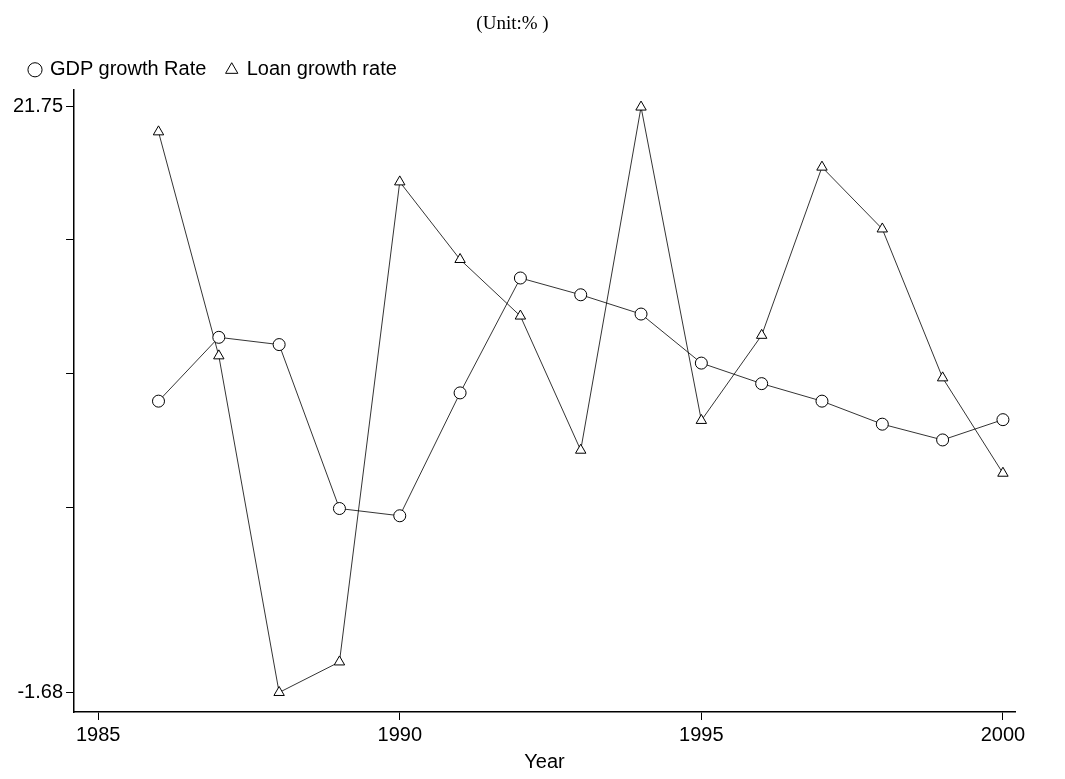 Image resolution: width=1065 pixels, height=779 pixels. I want to click on legend-label: GDP growth Rate, so click(128, 68).